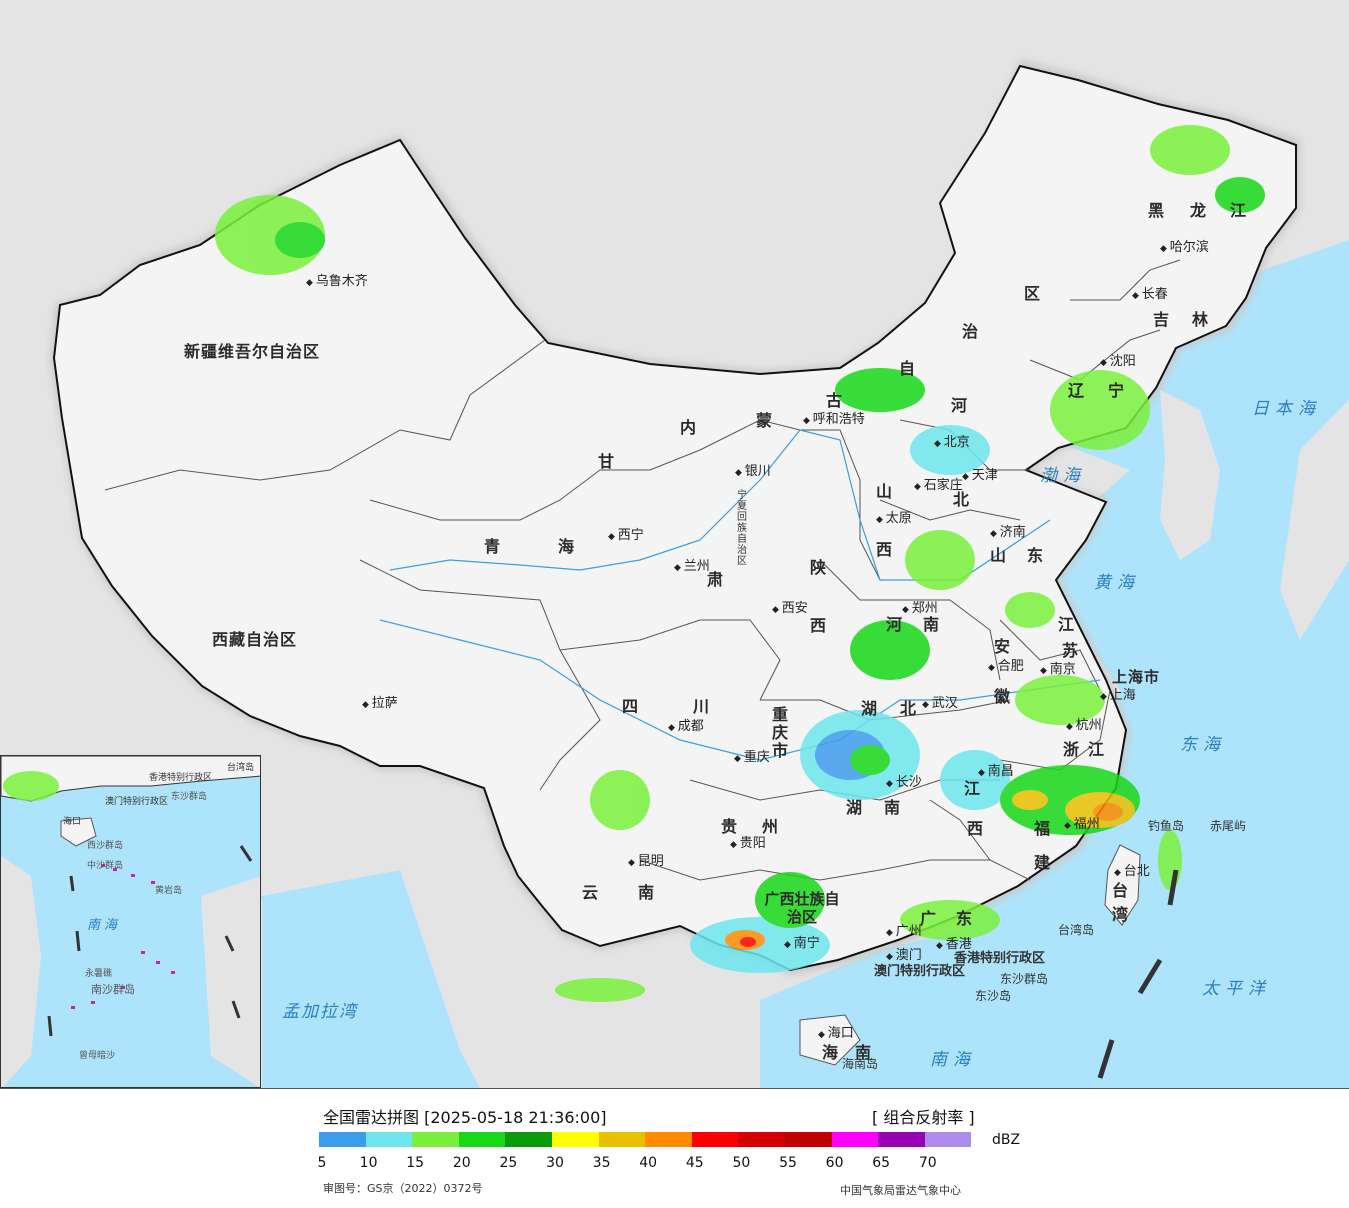 The image size is (1349, 1208). I want to click on province-label-jiangsu-1: 江, so click(1067, 624).